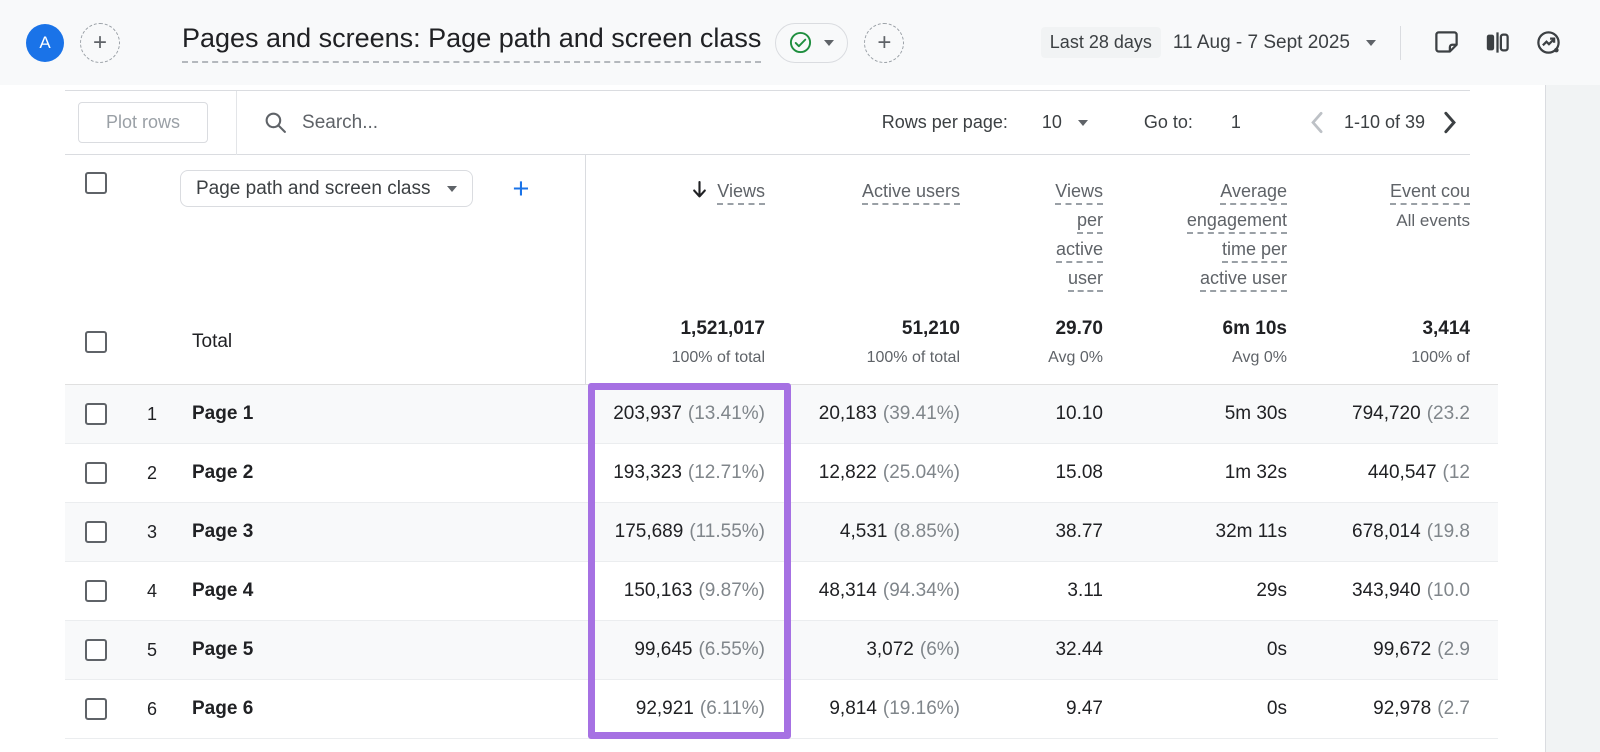 Image resolution: width=1600 pixels, height=752 pixels. Describe the element at coordinates (699, 190) in the screenshot. I see `sort-desc-icon` at that location.